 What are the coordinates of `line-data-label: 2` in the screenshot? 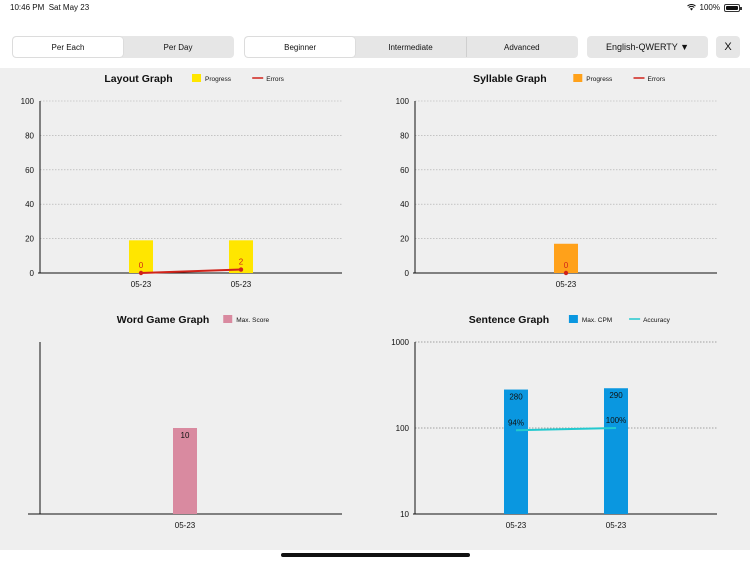 It's located at (241, 262).